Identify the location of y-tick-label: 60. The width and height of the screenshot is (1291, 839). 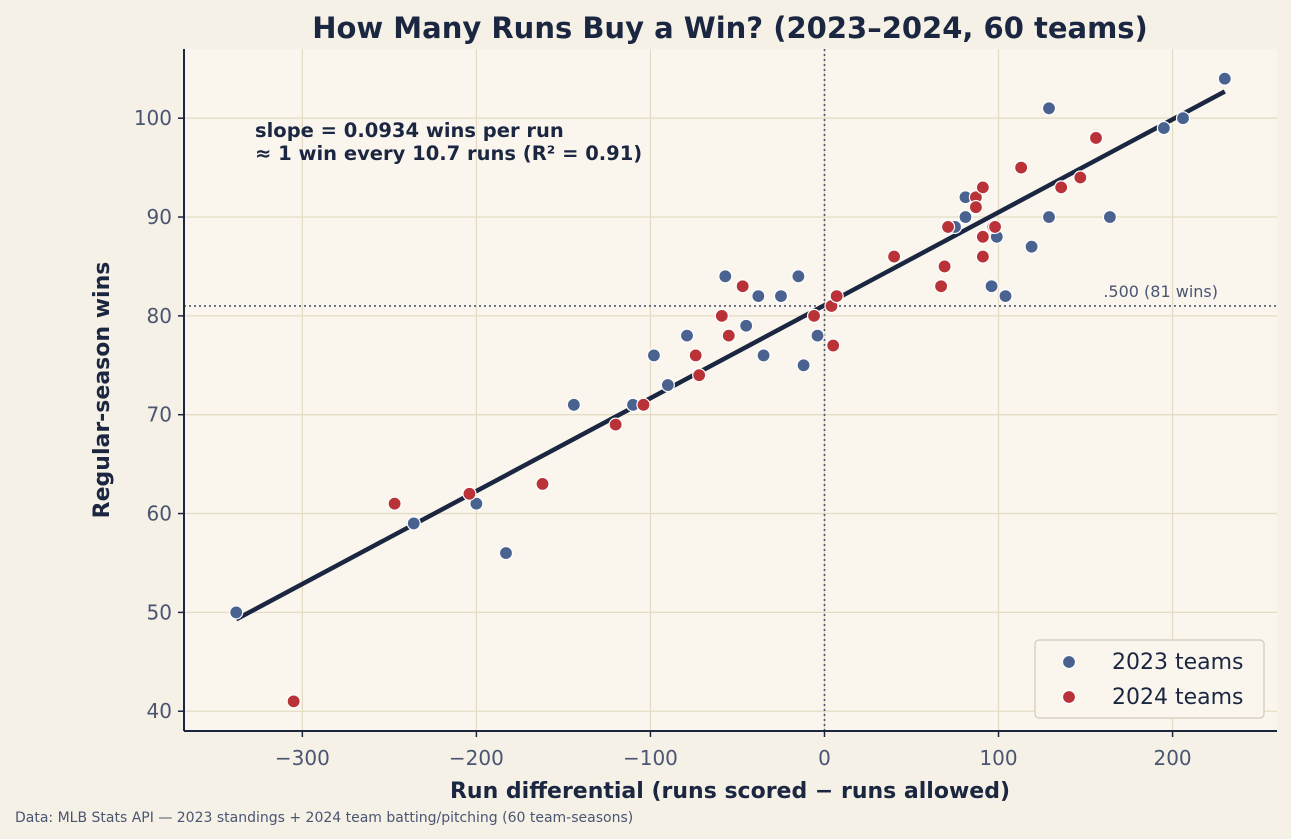
(159, 514).